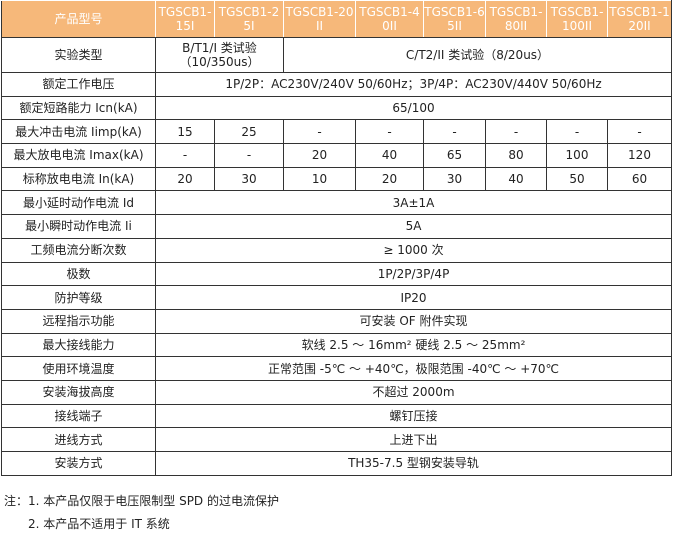 This screenshot has width=673, height=536. I want to click on row-value: 3A±1A, so click(413, 203).